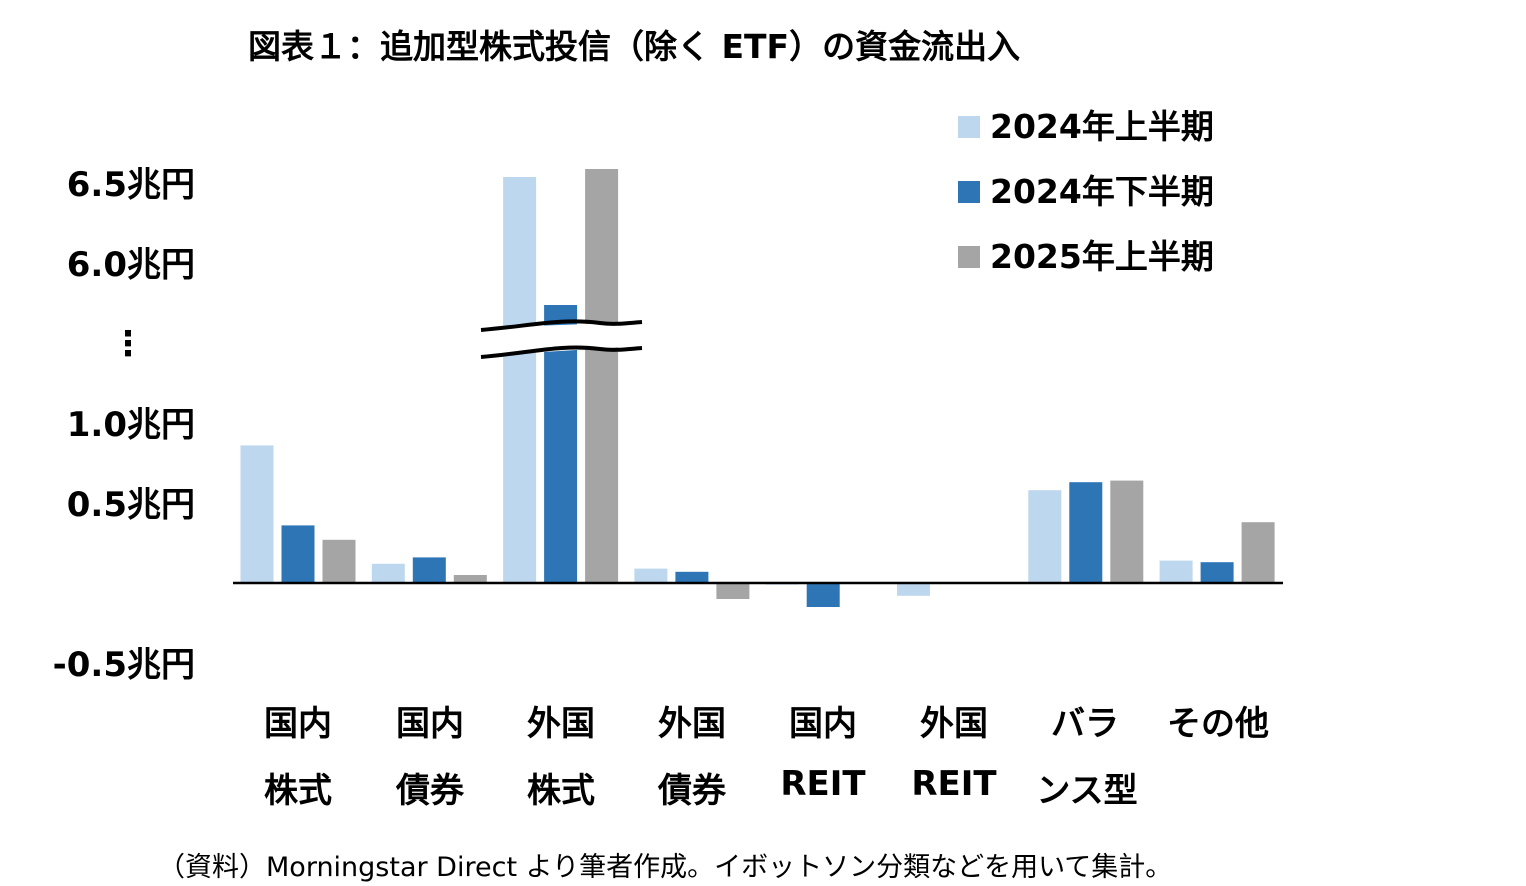  What do you see at coordinates (1085, 724) in the screenshot?
I see `category-label: バラ` at bounding box center [1085, 724].